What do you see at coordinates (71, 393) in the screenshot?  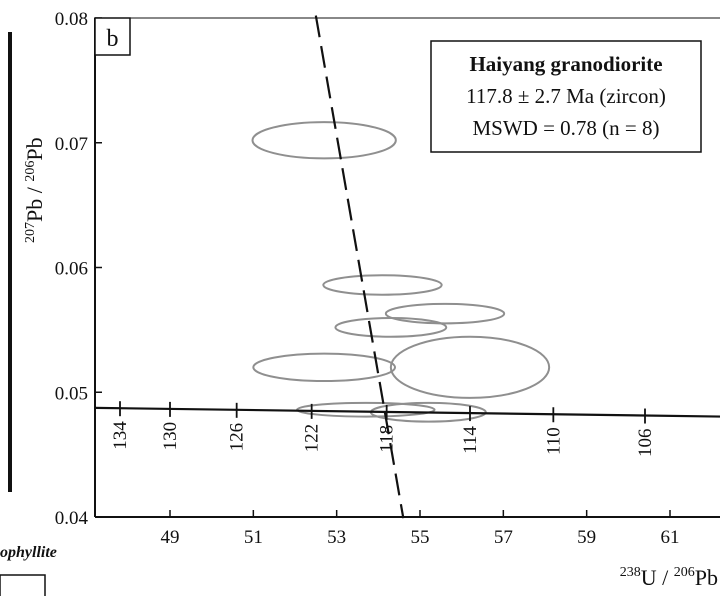 I see `y-tick-label: 0.05` at bounding box center [71, 393].